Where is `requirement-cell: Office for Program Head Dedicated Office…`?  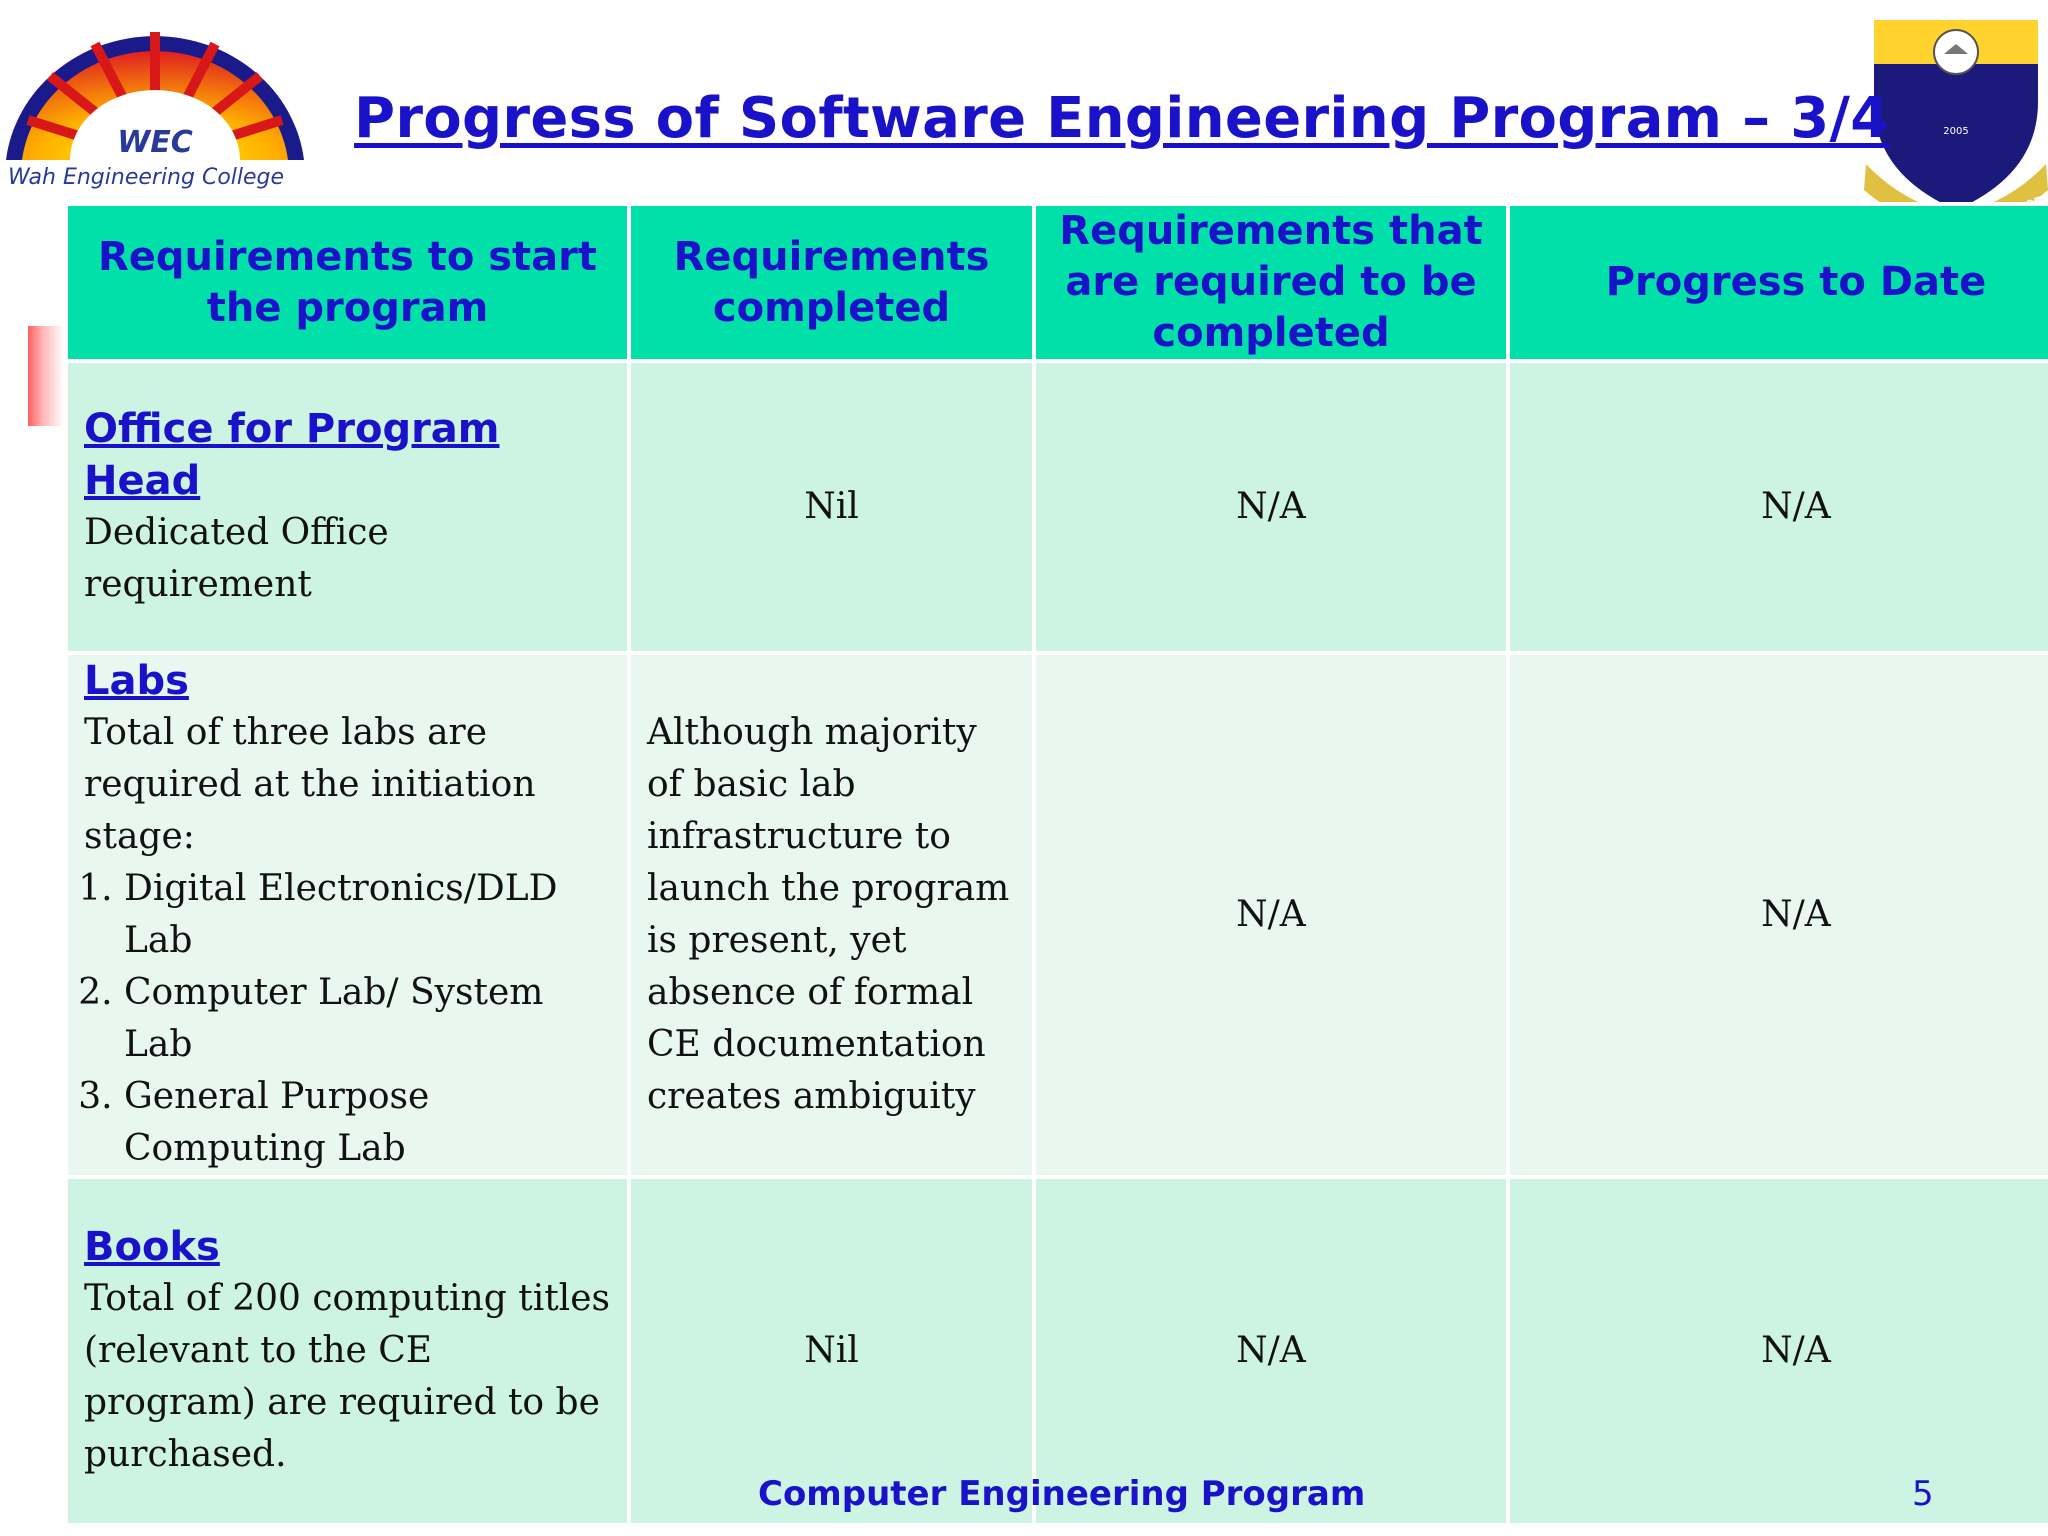
requirement-cell: Office for Program Head Dedicated Office… is located at coordinates (347, 507).